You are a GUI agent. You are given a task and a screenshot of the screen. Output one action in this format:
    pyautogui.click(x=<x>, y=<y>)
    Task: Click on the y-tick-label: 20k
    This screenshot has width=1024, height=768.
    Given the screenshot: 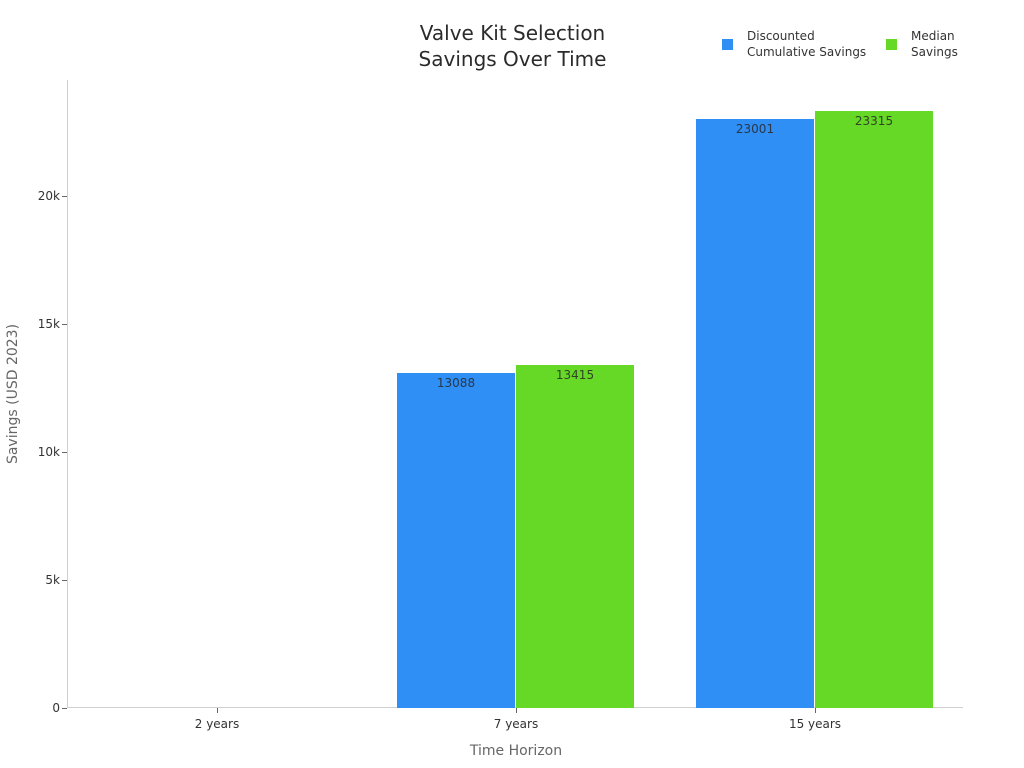 What is the action you would take?
    pyautogui.click(x=48, y=196)
    